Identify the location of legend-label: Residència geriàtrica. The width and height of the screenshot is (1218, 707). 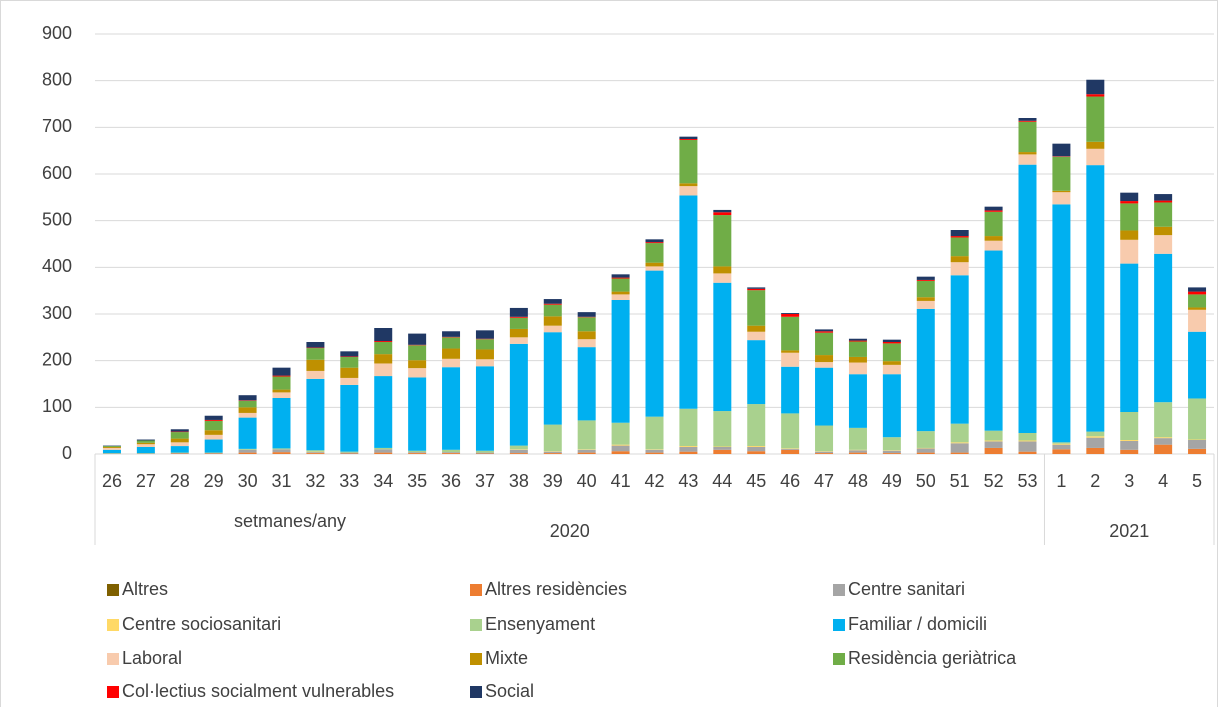
(932, 658).